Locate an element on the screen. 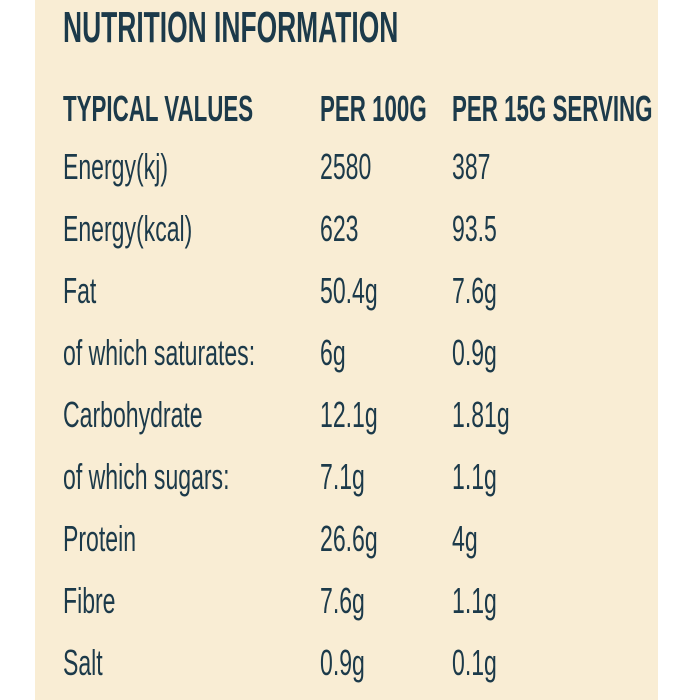  per-100g-value: 0.9g is located at coordinates (342, 662).